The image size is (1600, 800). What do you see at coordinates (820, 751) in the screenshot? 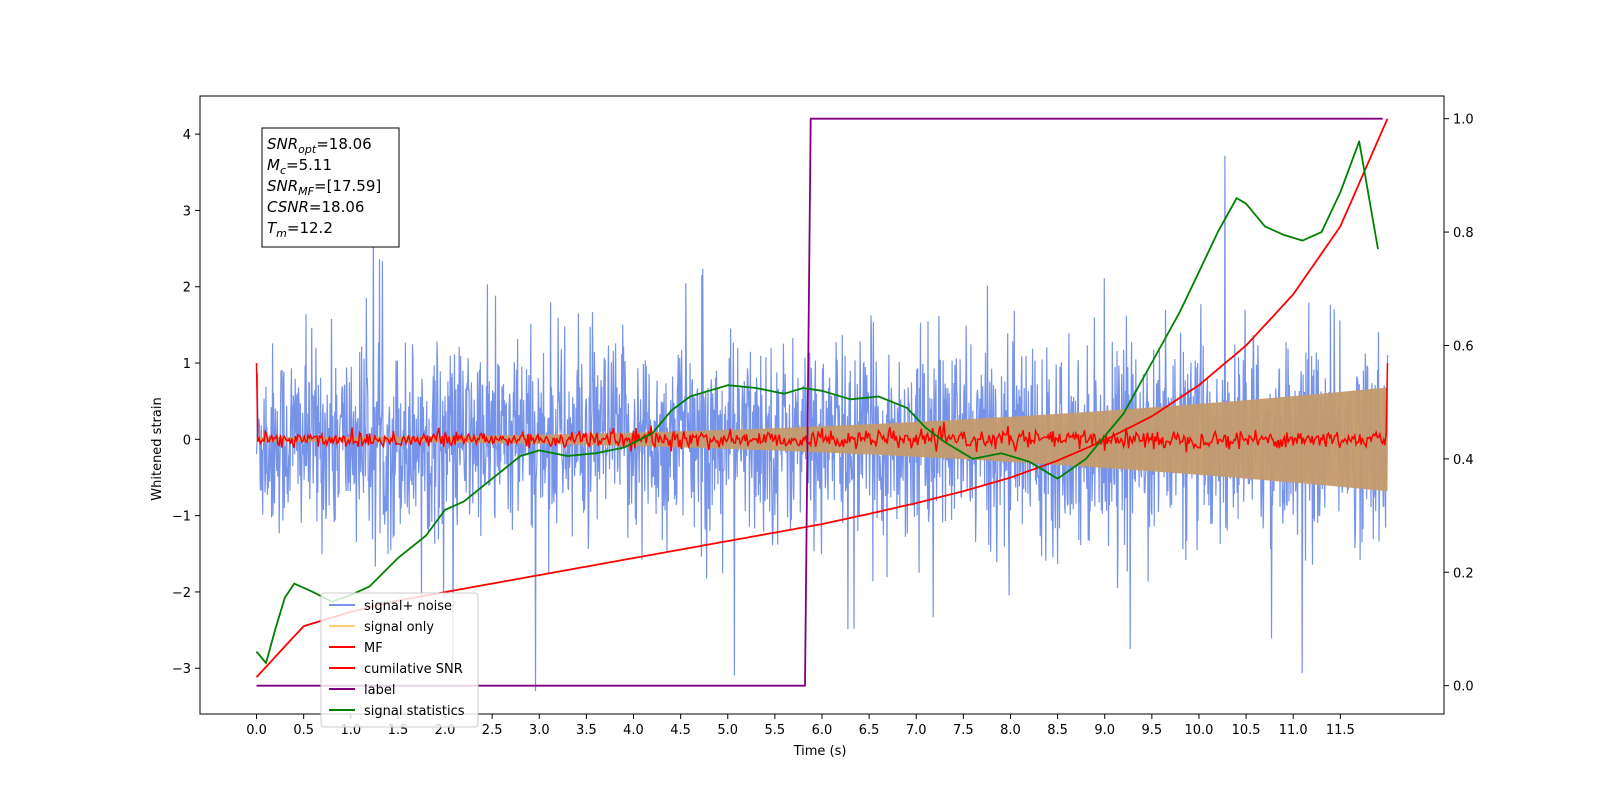
I see `x-axis-label: Time (s)` at bounding box center [820, 751].